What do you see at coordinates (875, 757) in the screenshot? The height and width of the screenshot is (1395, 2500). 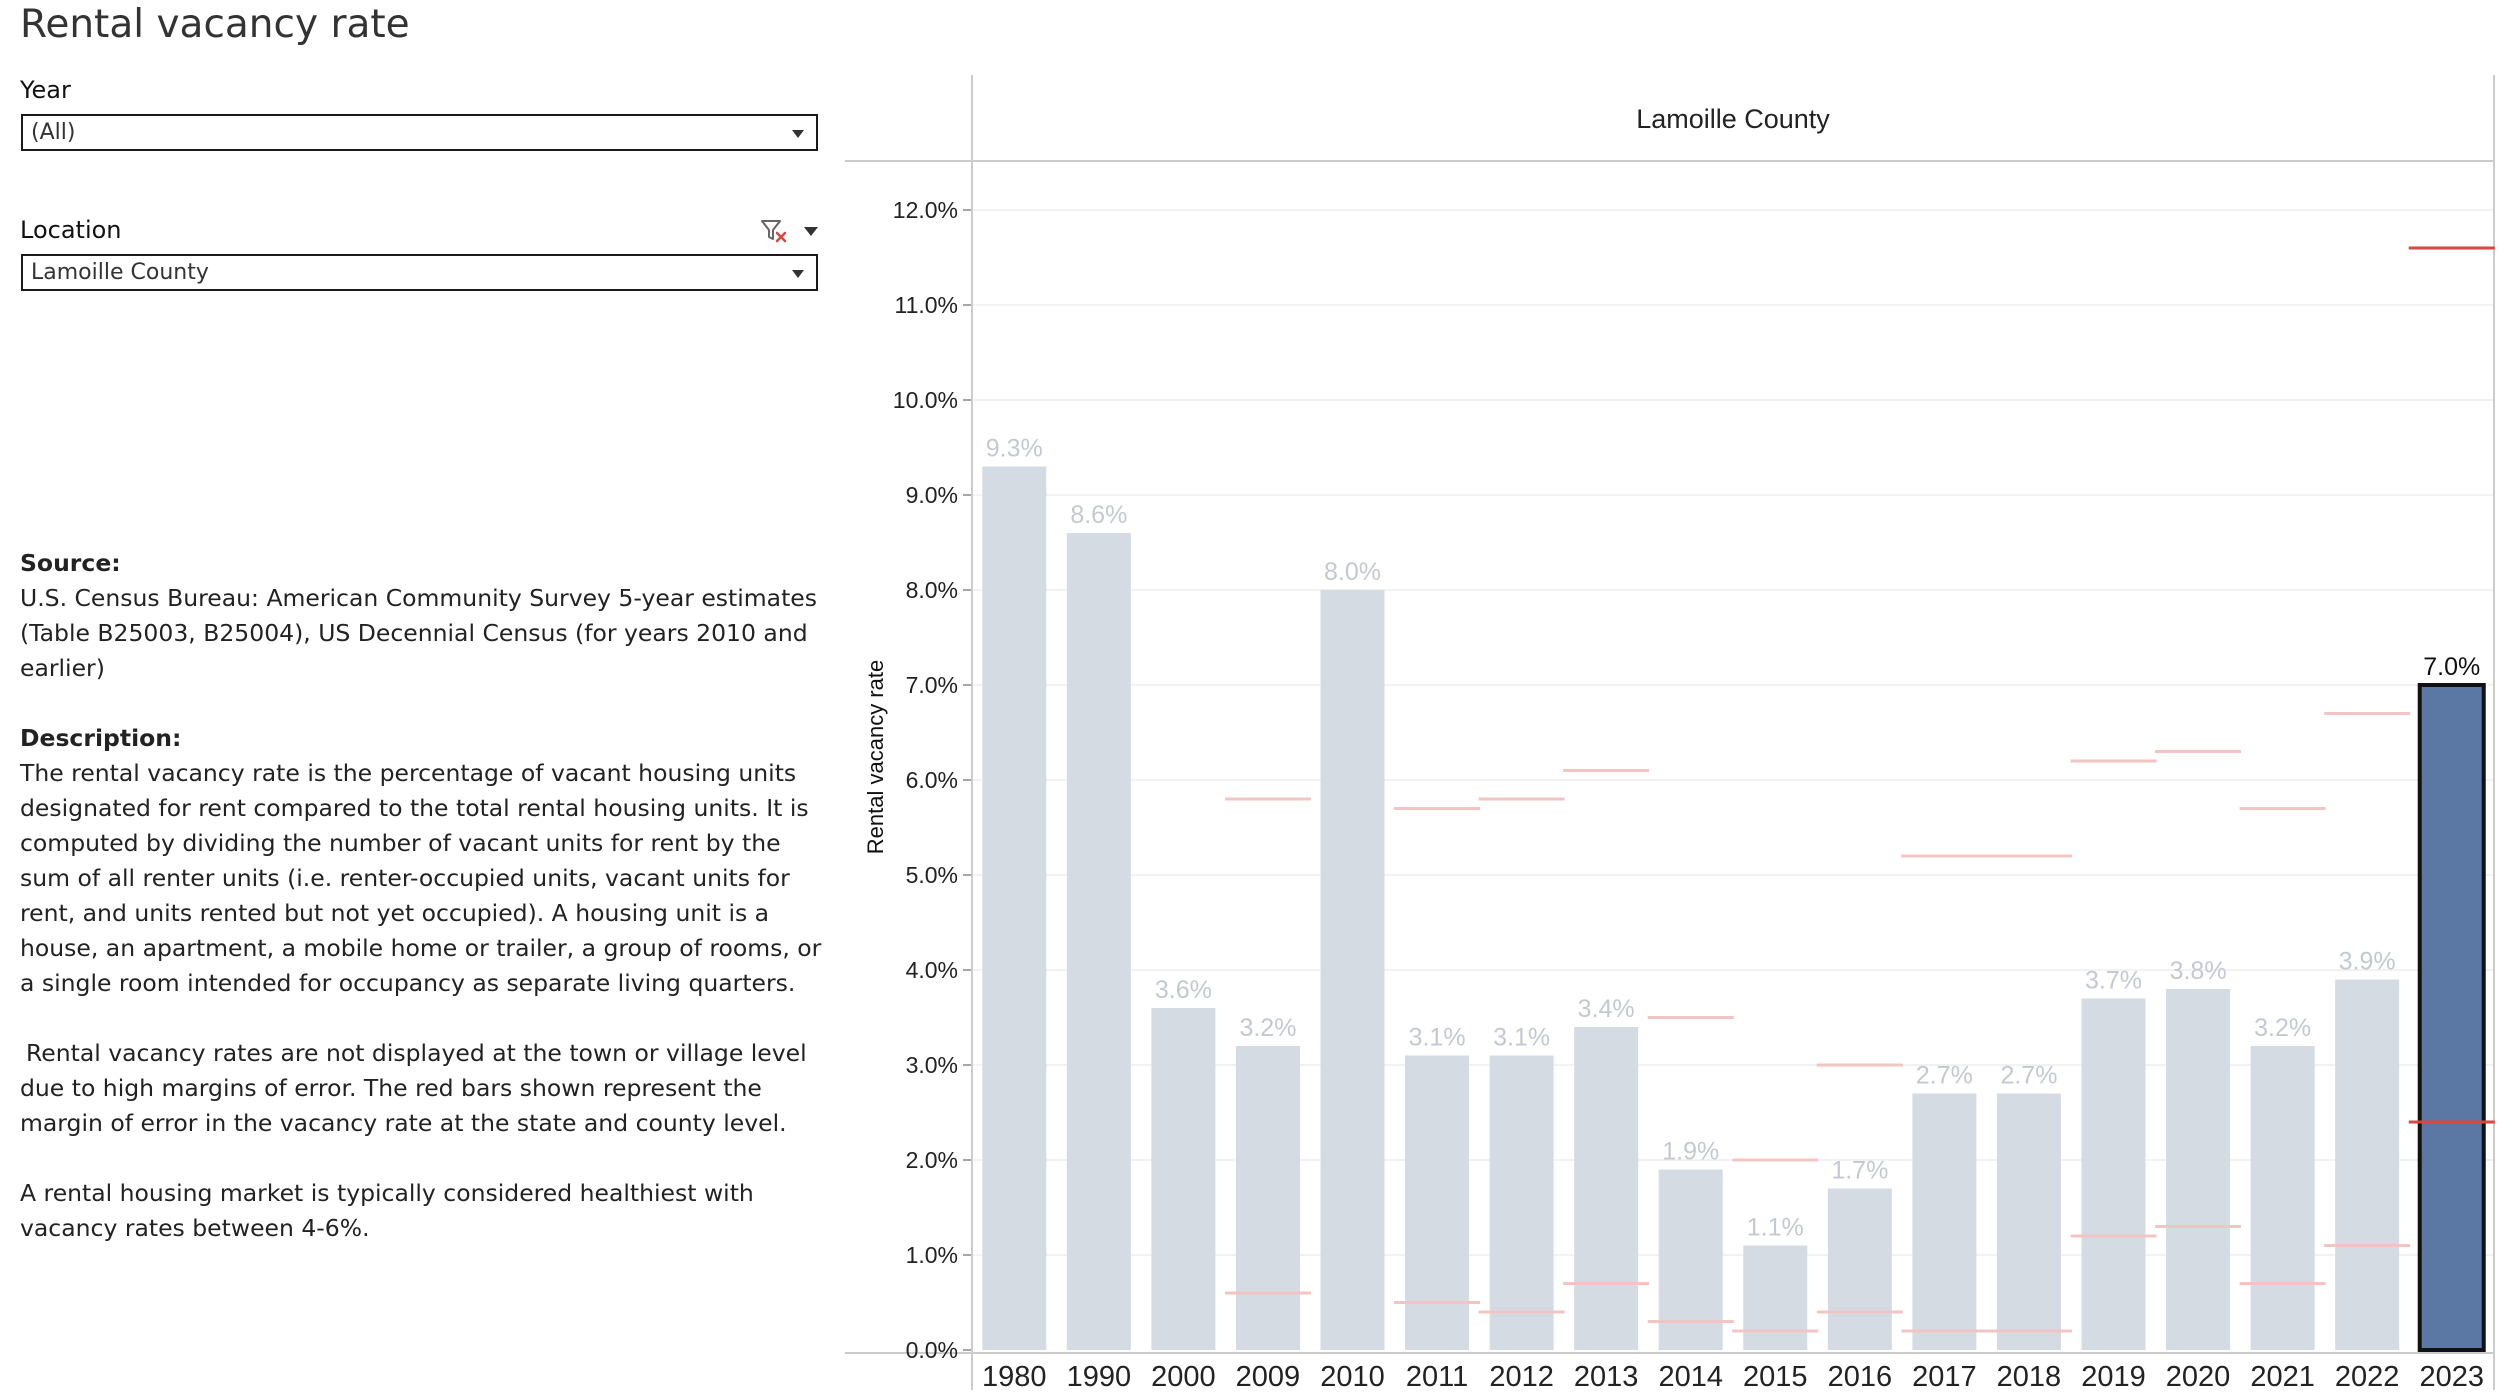 I see `y-axis-label: Rental vacancy rate` at bounding box center [875, 757].